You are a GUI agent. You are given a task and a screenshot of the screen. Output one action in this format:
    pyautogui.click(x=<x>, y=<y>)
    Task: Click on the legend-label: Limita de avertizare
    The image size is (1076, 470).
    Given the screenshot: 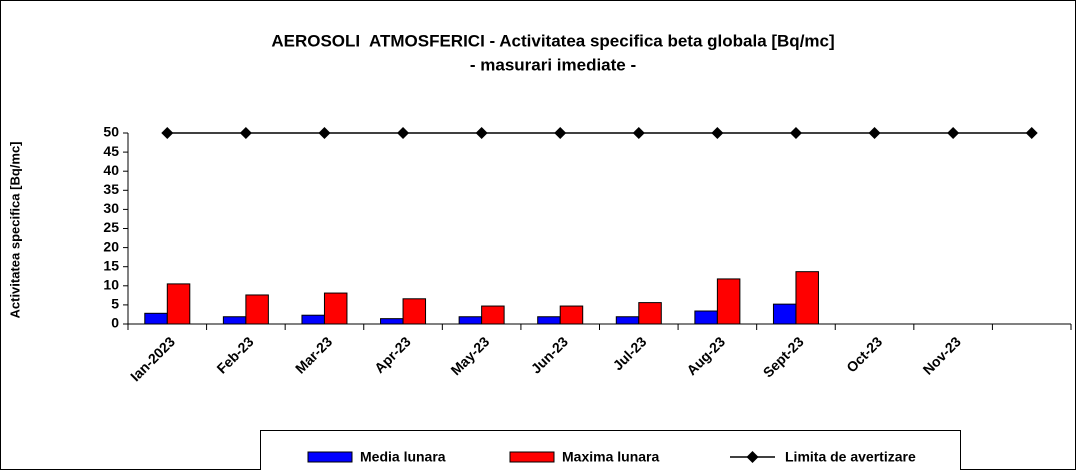 What is the action you would take?
    pyautogui.click(x=850, y=457)
    